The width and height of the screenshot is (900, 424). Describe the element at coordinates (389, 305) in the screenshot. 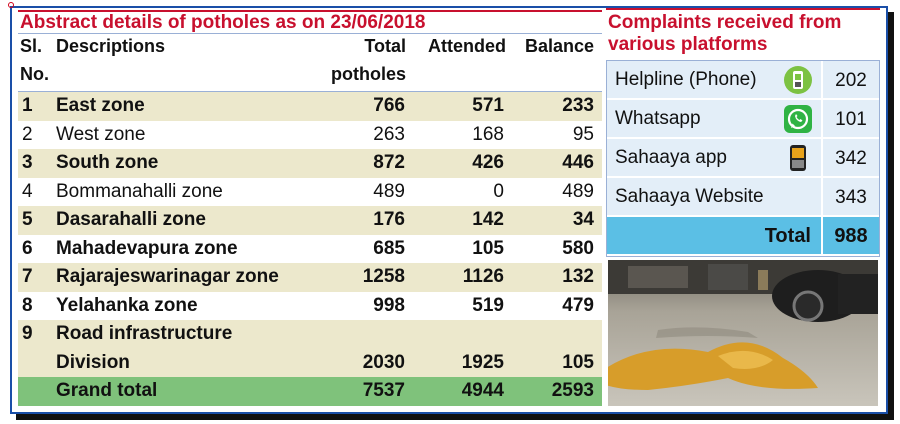

I see `row-total: 998` at that location.